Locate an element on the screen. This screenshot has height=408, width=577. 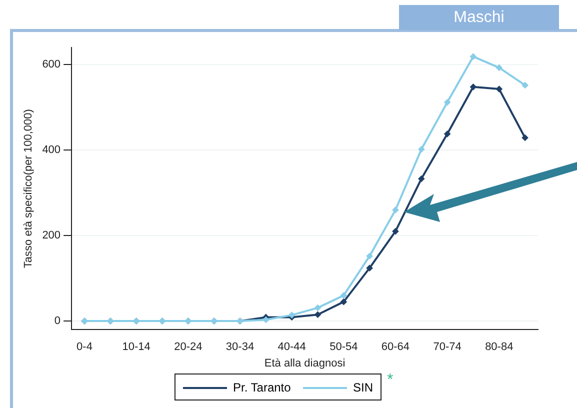
x-tick-label: 80-84 is located at coordinates (499, 347).